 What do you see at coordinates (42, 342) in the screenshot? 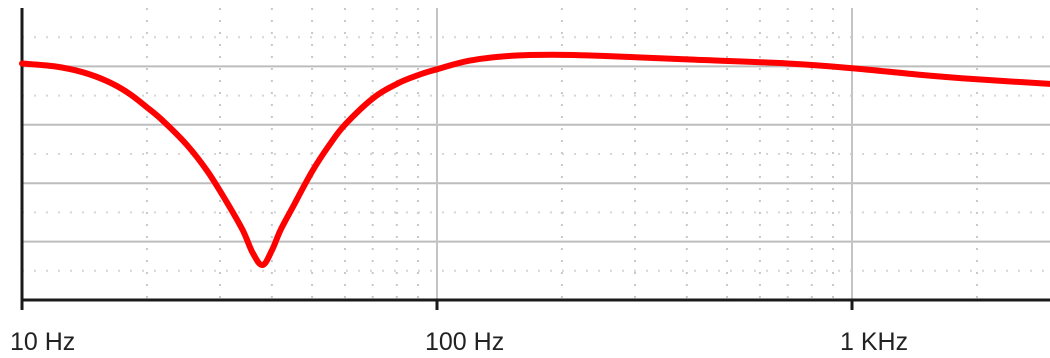
I see `x-tick-label: 10 Hz` at bounding box center [42, 342].